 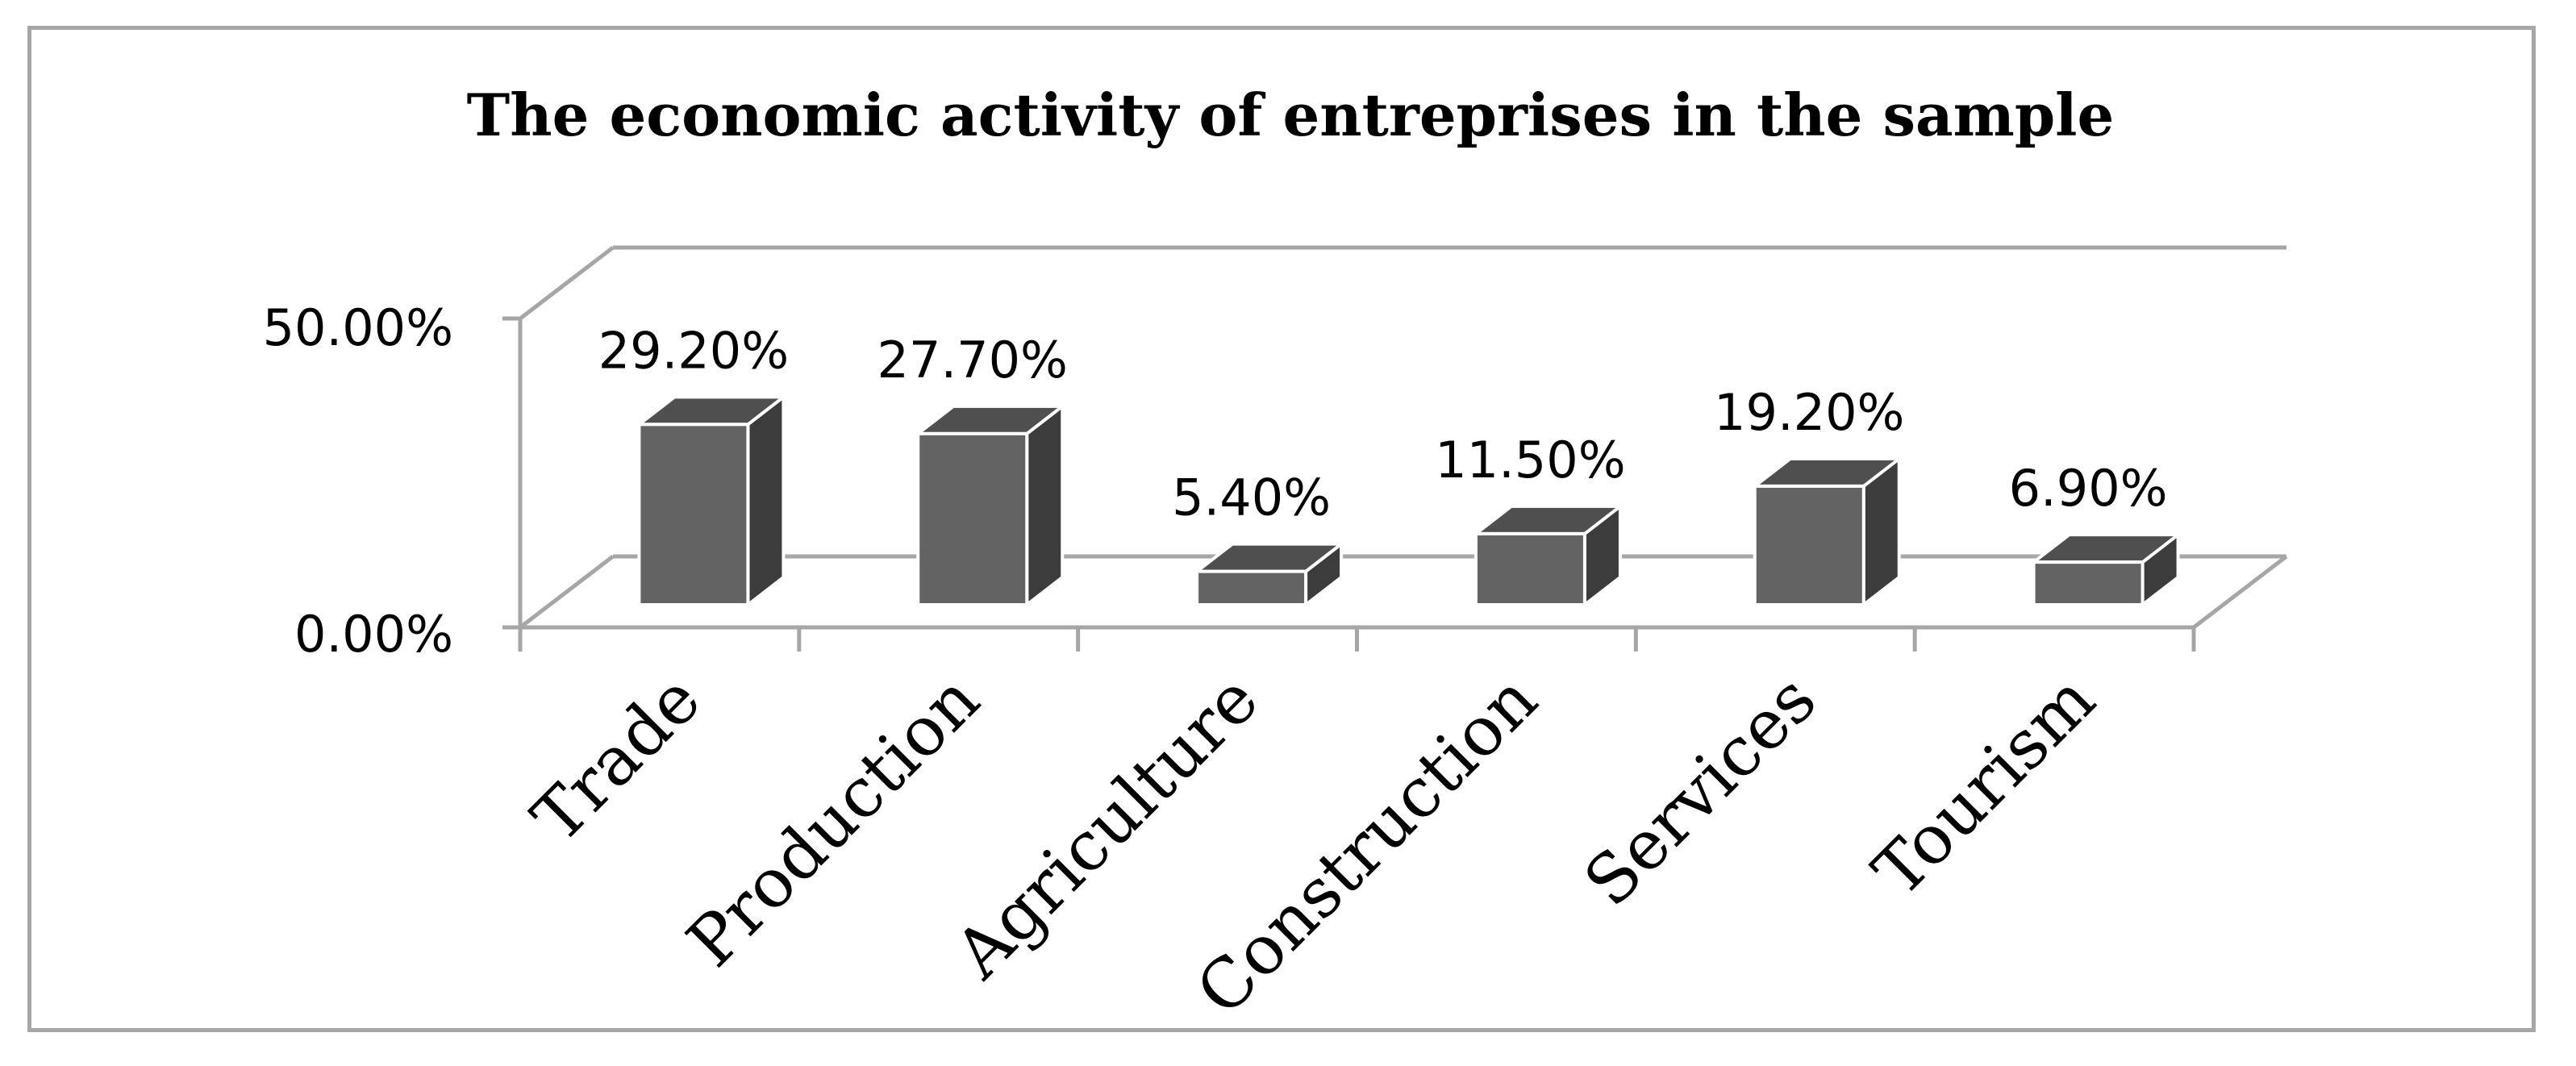 I want to click on category-label: Tourism, so click(x=1984, y=786).